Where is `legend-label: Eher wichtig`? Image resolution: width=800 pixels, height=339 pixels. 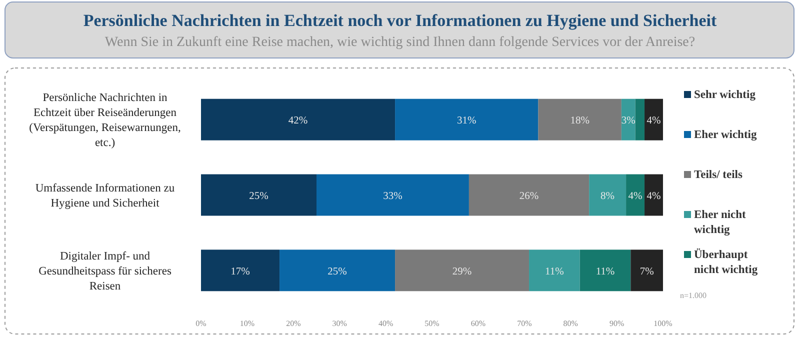
legend-label: Eher wichtig is located at coordinates (725, 135).